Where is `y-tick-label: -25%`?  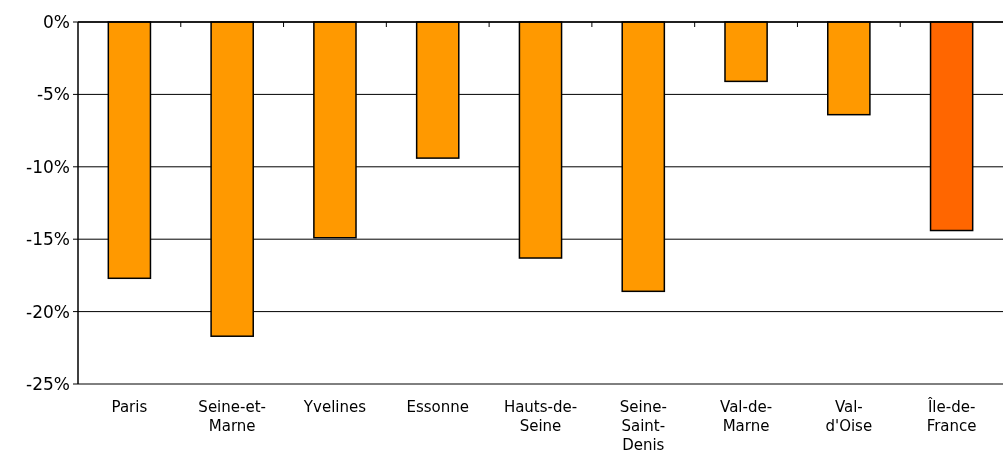
y-tick-label: -25% is located at coordinates (48, 383).